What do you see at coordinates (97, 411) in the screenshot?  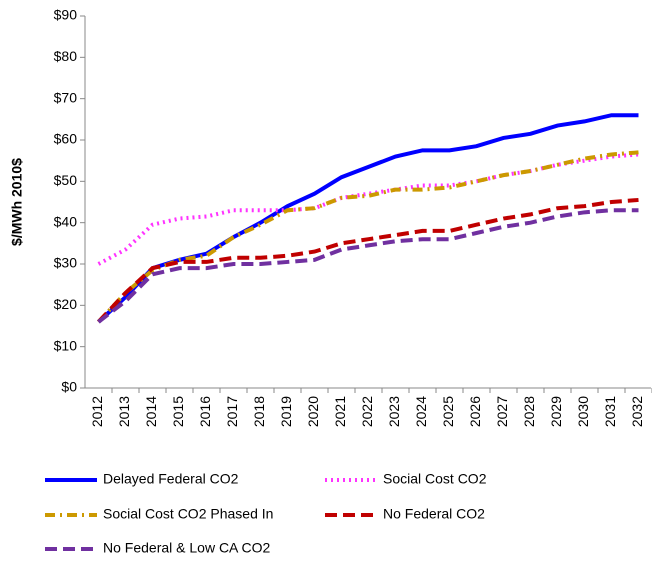 I see `x-tick-label: 2012` at bounding box center [97, 411].